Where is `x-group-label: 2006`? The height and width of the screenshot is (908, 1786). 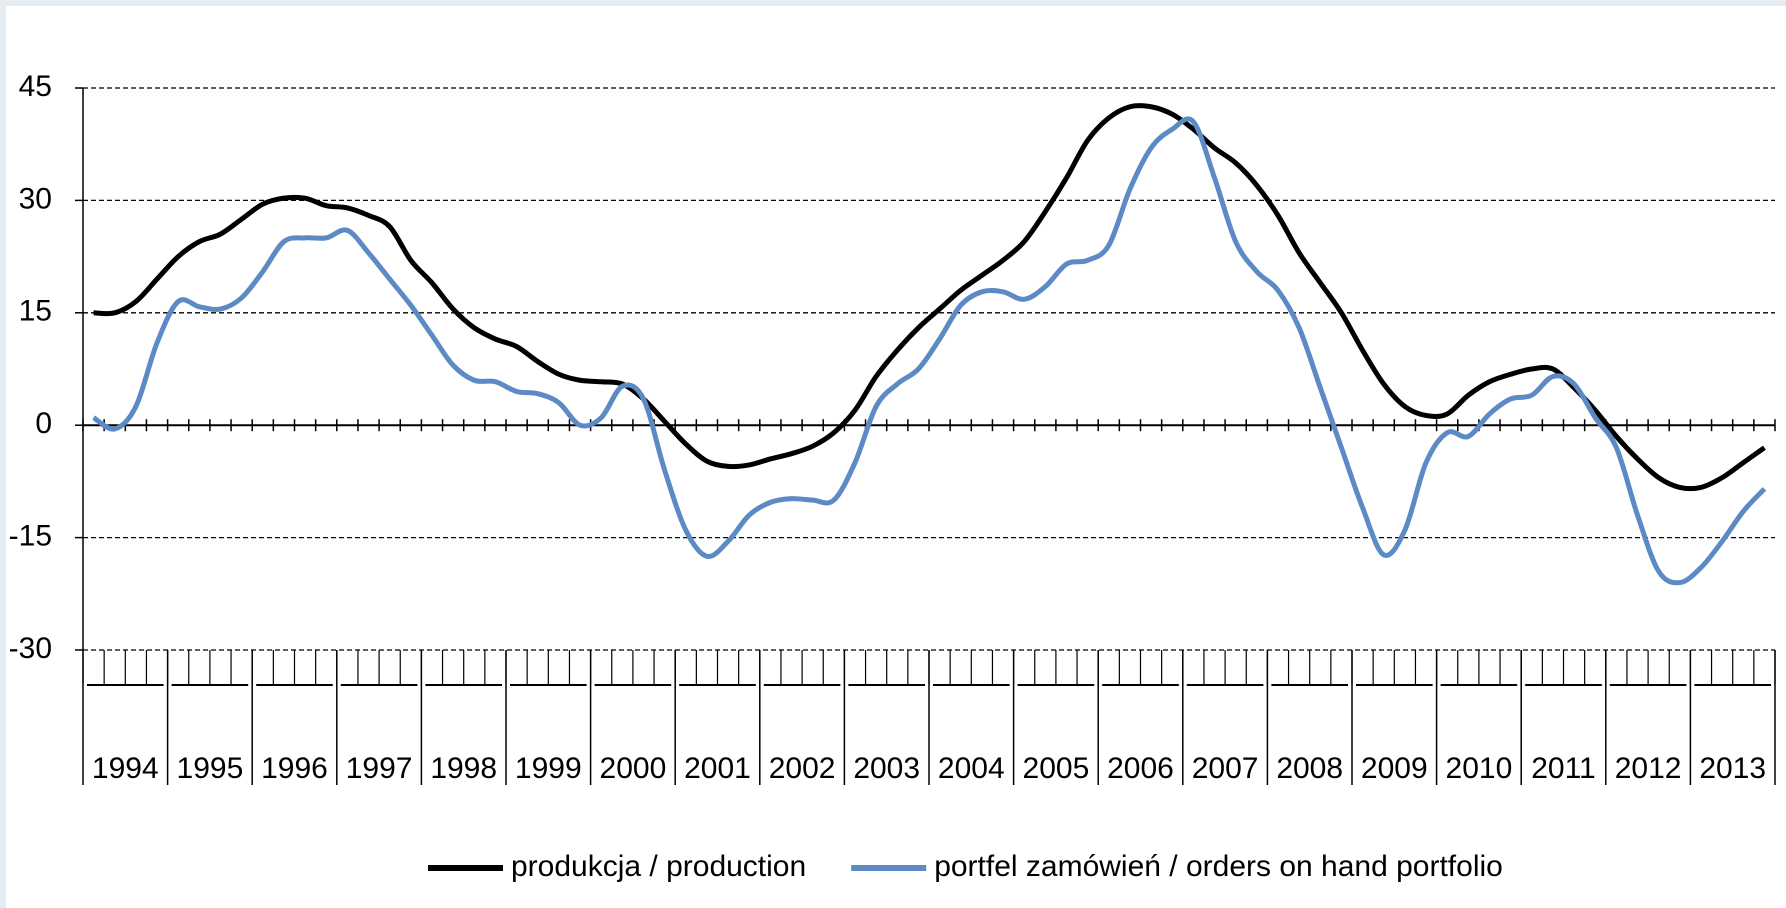
x-group-label: 2006 is located at coordinates (1140, 768).